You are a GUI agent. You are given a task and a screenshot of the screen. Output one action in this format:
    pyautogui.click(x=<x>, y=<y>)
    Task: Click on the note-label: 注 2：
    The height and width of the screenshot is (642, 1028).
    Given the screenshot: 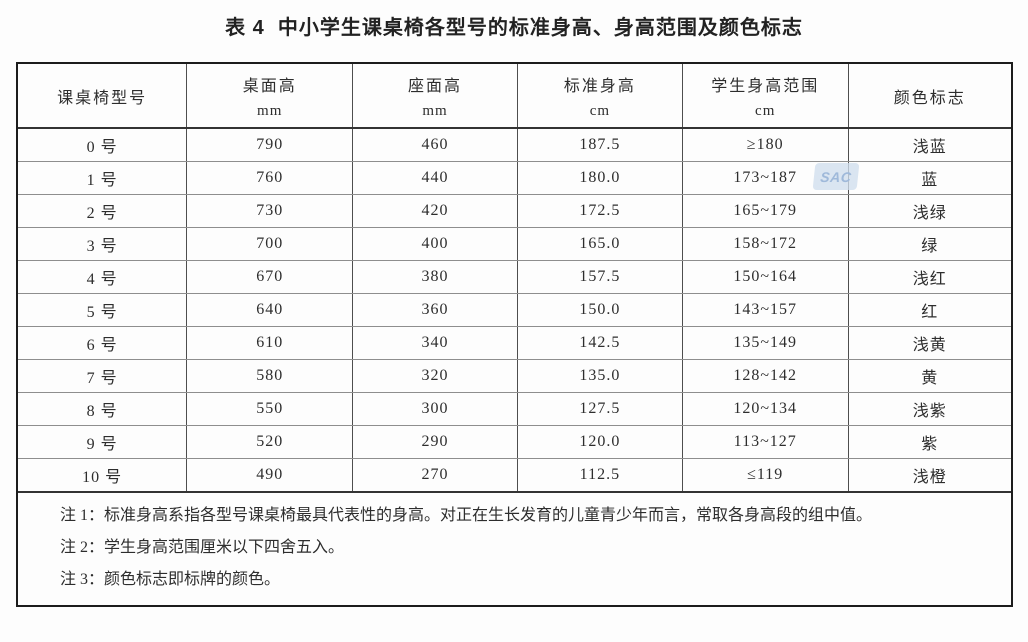 What is the action you would take?
    pyautogui.click(x=82, y=547)
    